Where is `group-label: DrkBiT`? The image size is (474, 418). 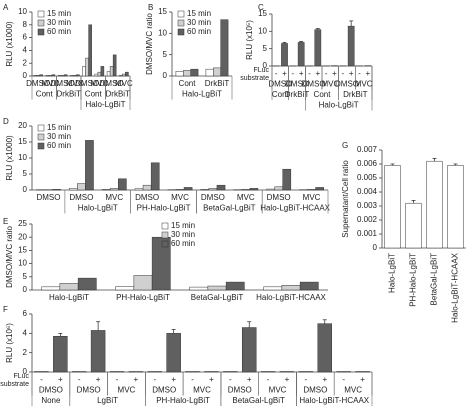 group-label: DrkBiT is located at coordinates (297, 94).